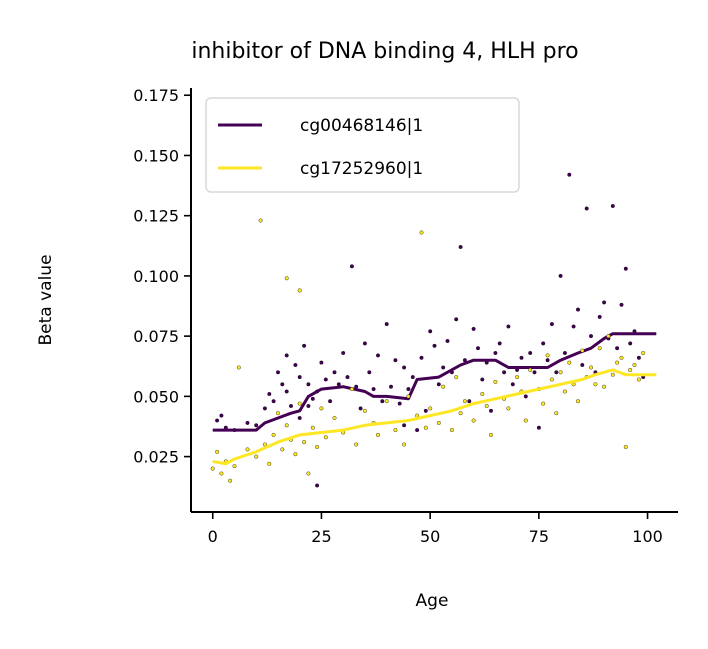 Image resolution: width=708 pixels, height=649 pixels. Describe the element at coordinates (213, 536) in the screenshot. I see `x-tick-label: 0` at that location.